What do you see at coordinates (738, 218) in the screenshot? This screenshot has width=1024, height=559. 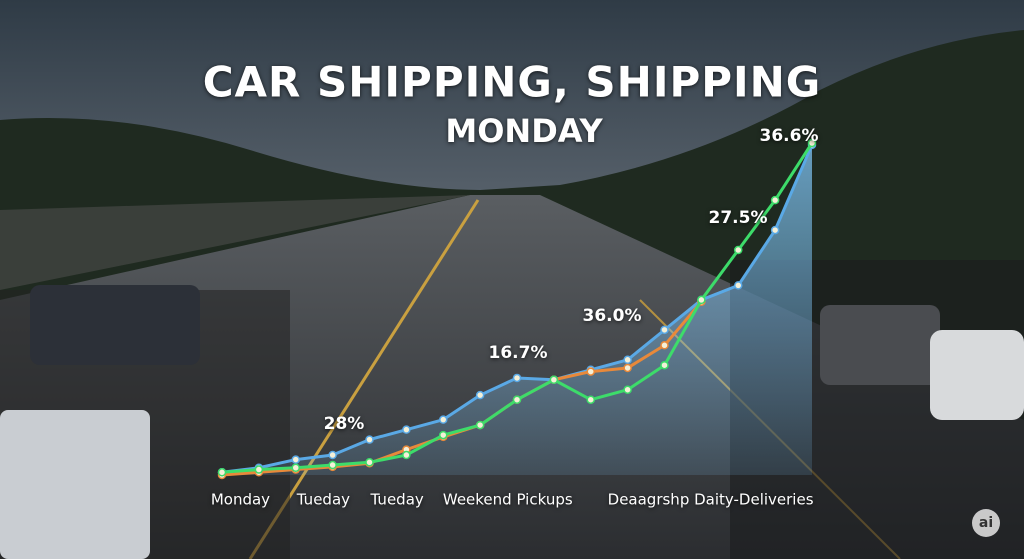 I see `annotation: 27.5%` at bounding box center [738, 218].